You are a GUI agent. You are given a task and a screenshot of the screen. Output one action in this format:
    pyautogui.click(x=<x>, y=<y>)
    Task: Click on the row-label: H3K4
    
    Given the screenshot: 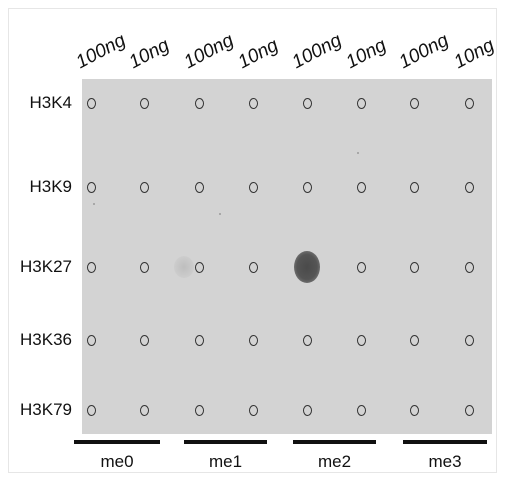 What is the action you would take?
    pyautogui.click(x=50, y=102)
    